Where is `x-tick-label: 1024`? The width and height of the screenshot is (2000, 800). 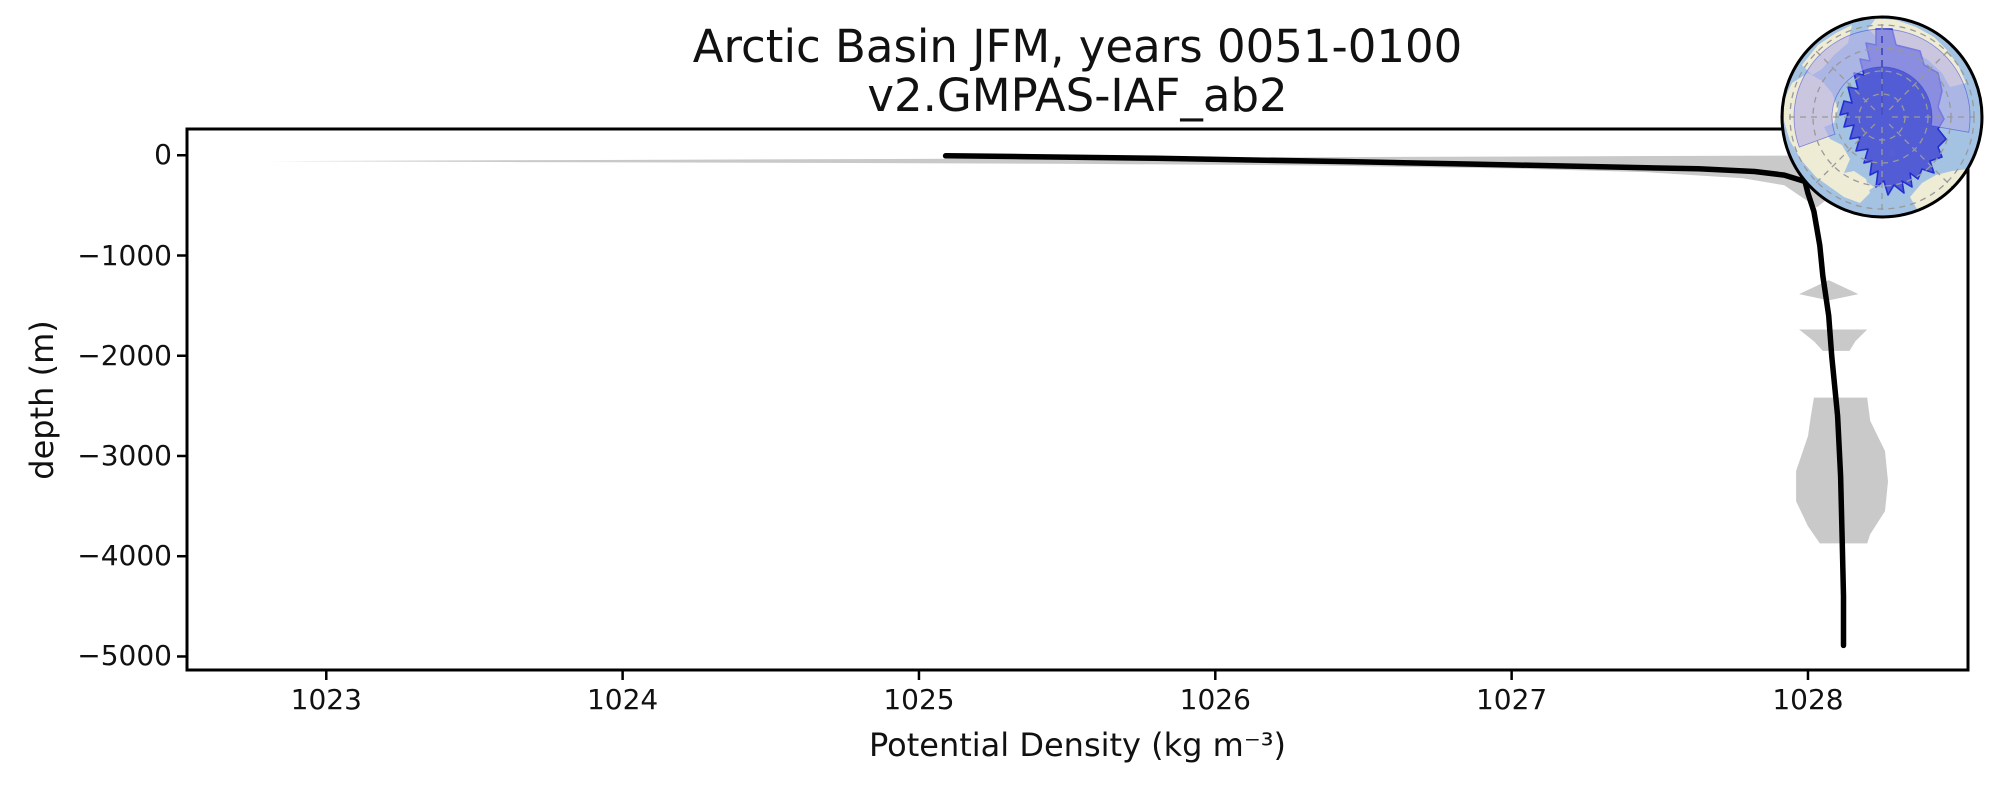
x-tick-label: 1024 is located at coordinates (622, 699).